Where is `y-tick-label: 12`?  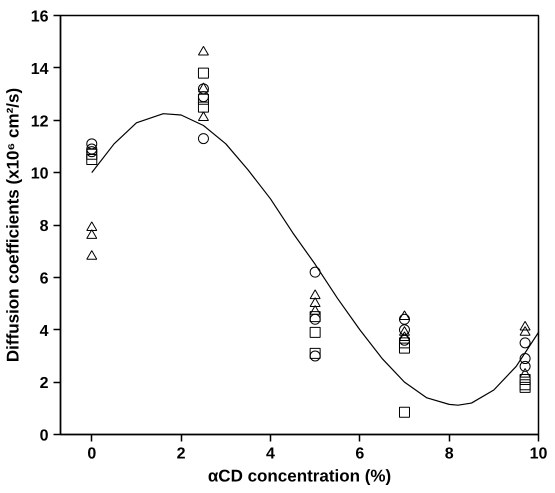
y-tick-label: 12 is located at coordinates (39, 121).